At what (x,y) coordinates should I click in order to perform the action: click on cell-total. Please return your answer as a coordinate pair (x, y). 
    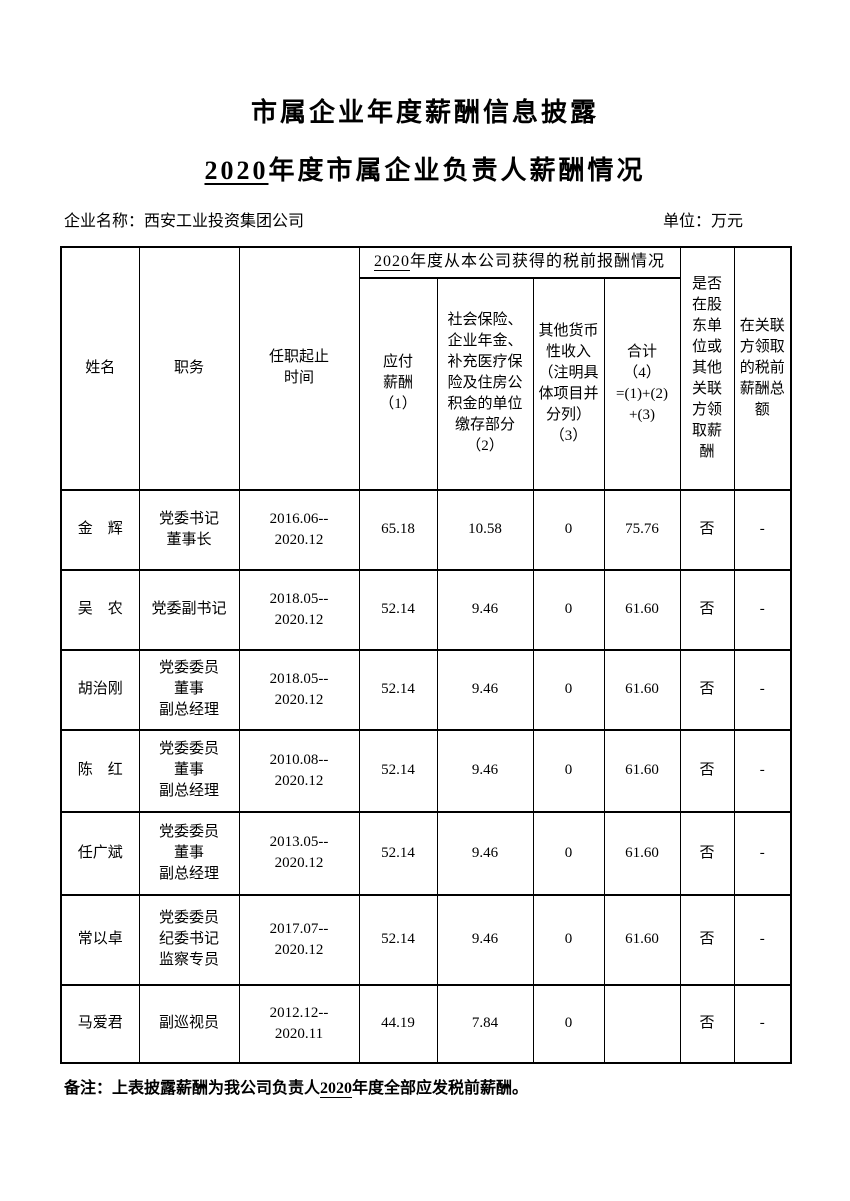
    Looking at the image, I should click on (642, 1023).